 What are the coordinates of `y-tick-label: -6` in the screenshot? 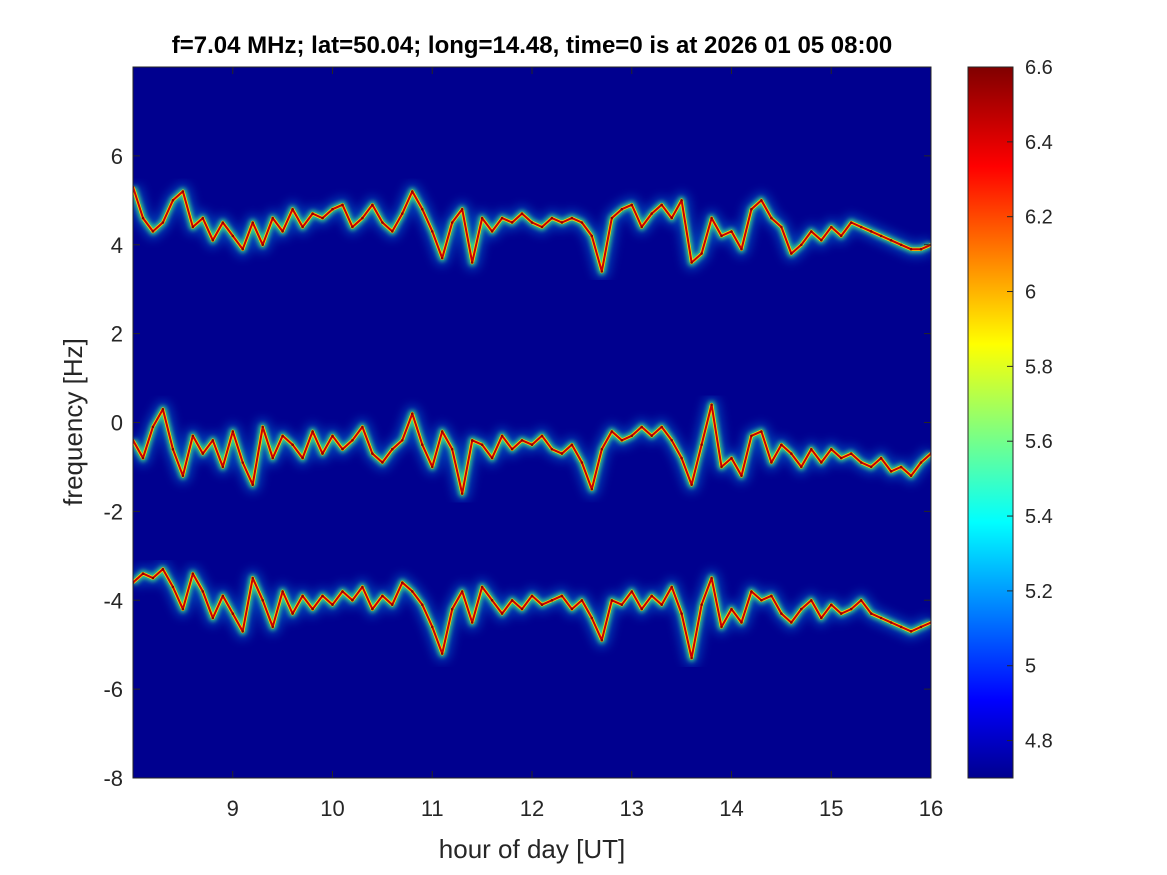 It's located at (113, 689).